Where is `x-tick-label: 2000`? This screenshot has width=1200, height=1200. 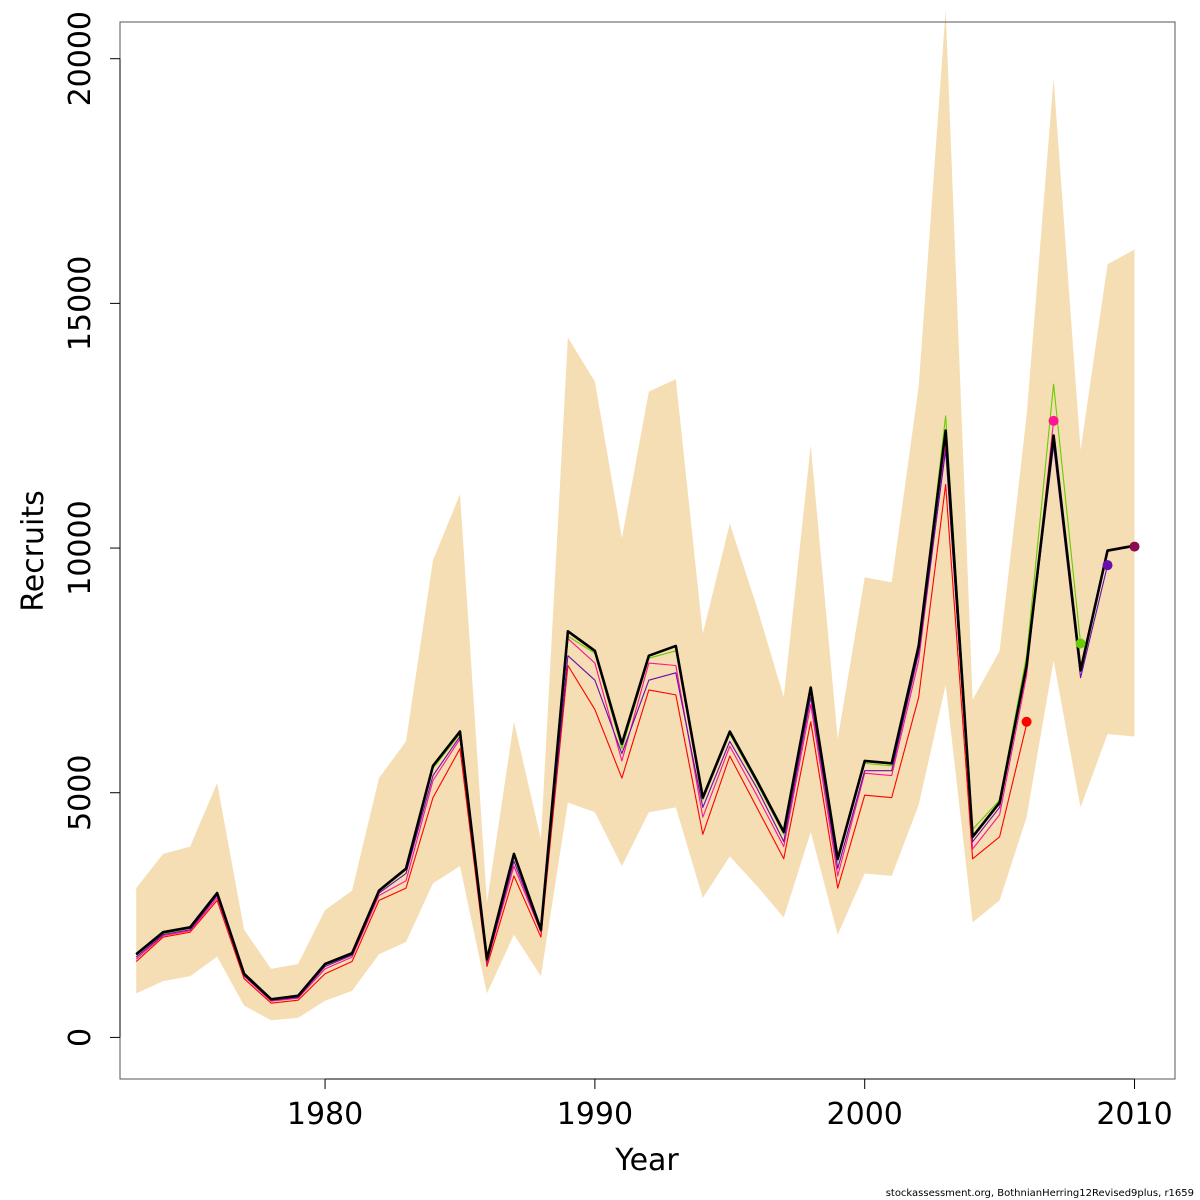 x-tick-label: 2000 is located at coordinates (865, 1114).